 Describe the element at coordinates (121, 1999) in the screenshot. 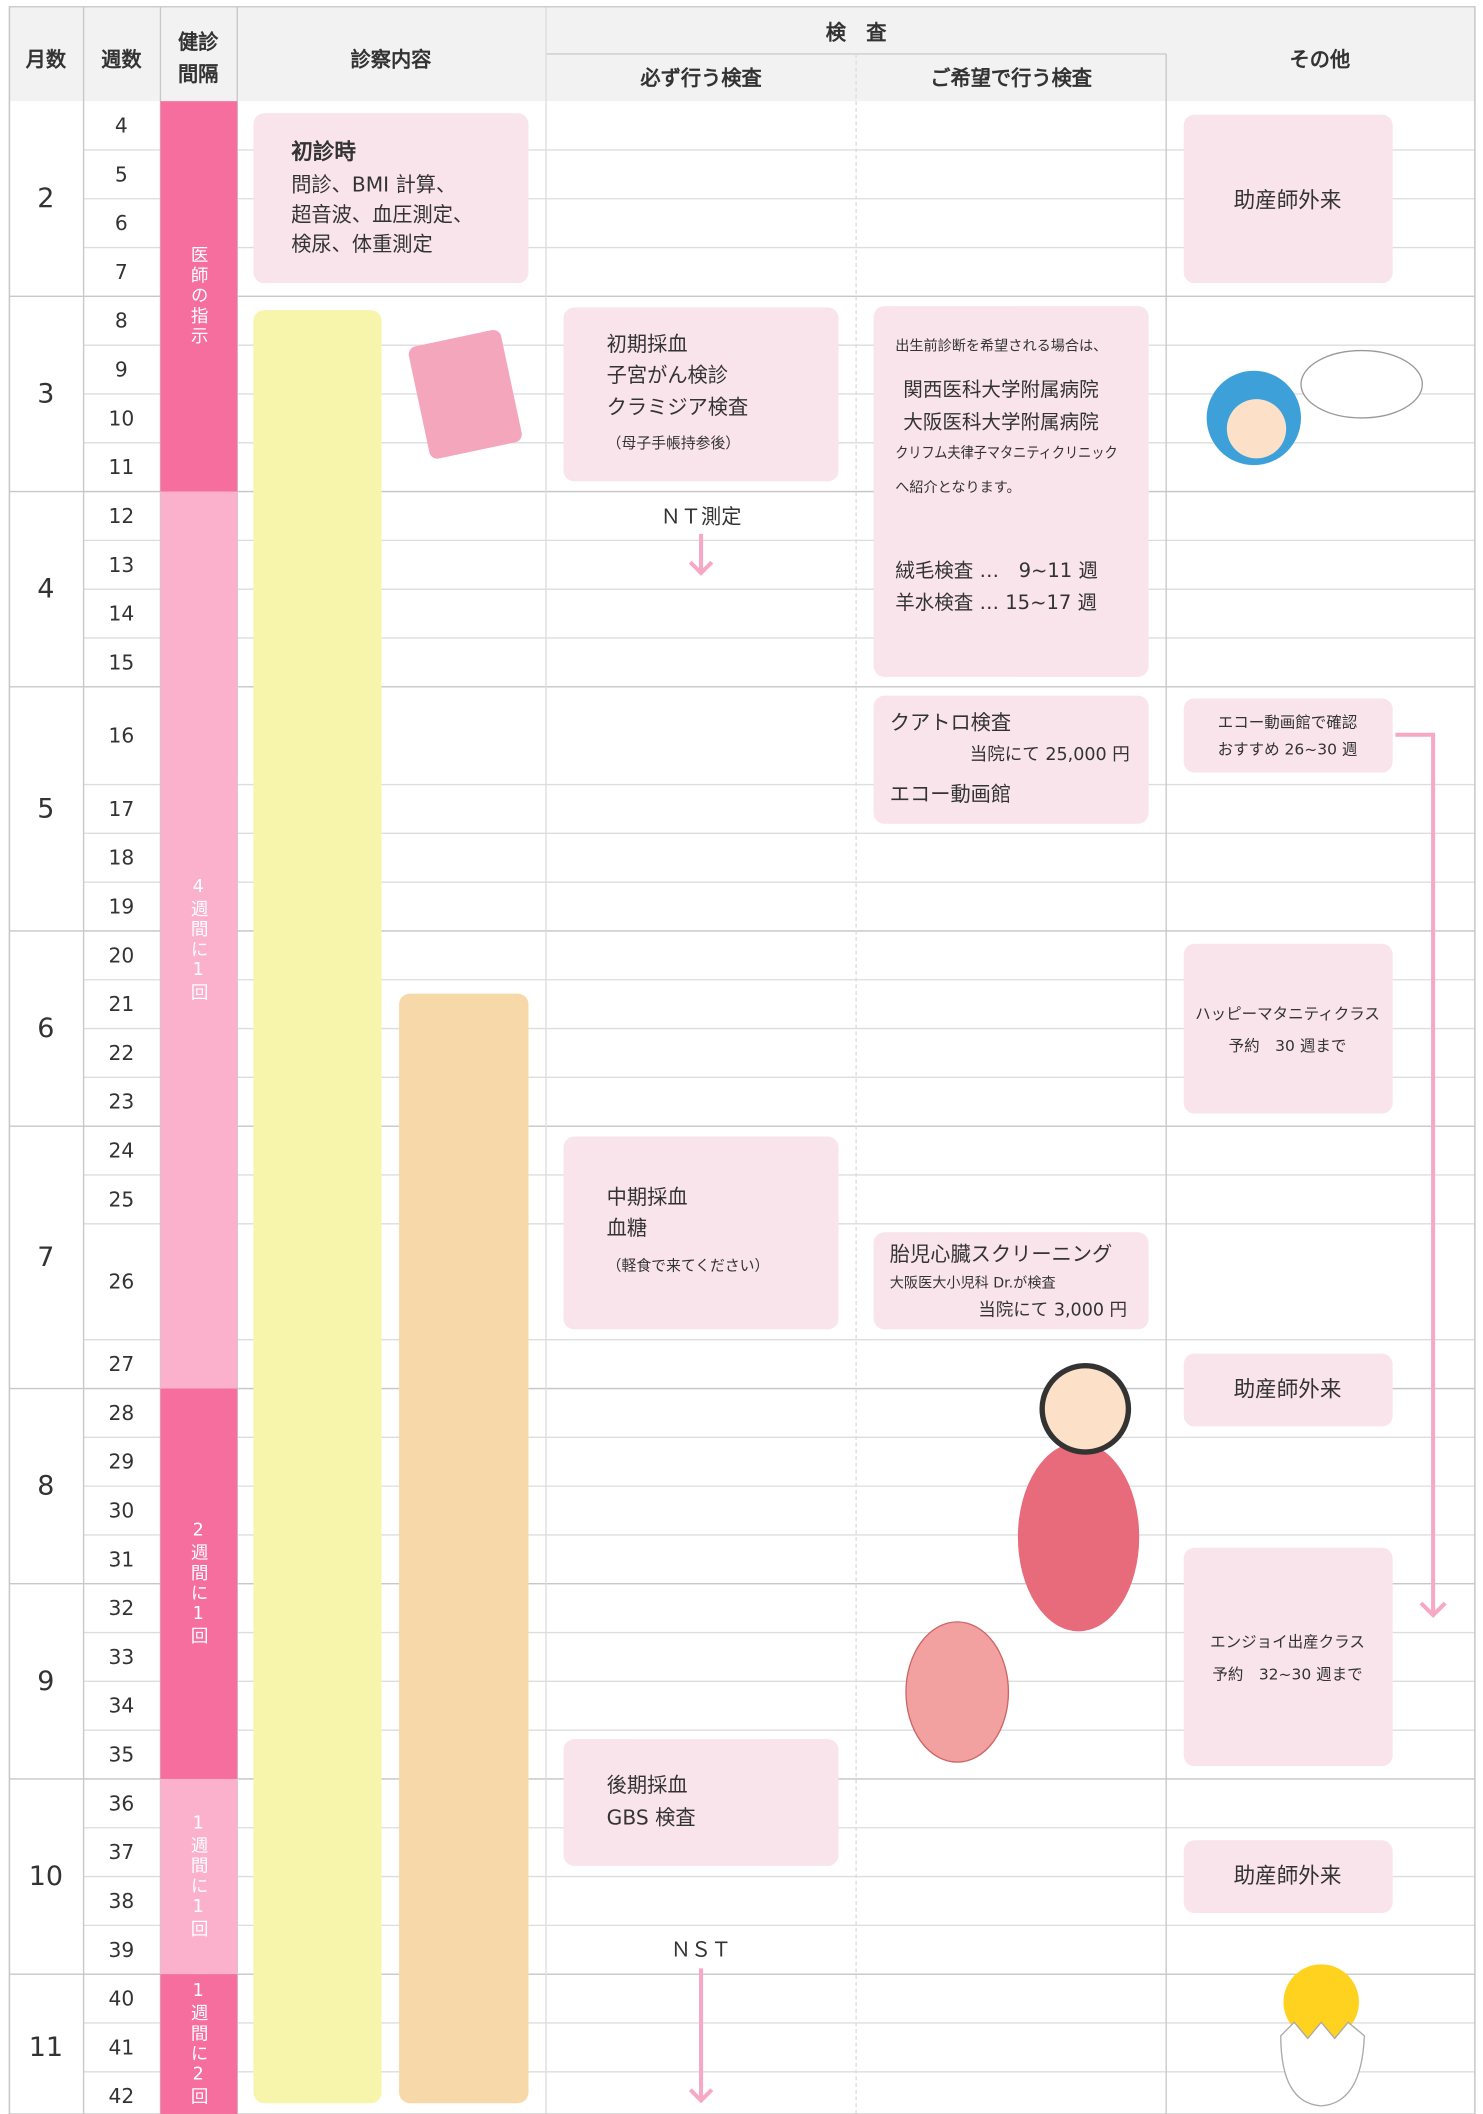

I see `week-number: 40` at that location.